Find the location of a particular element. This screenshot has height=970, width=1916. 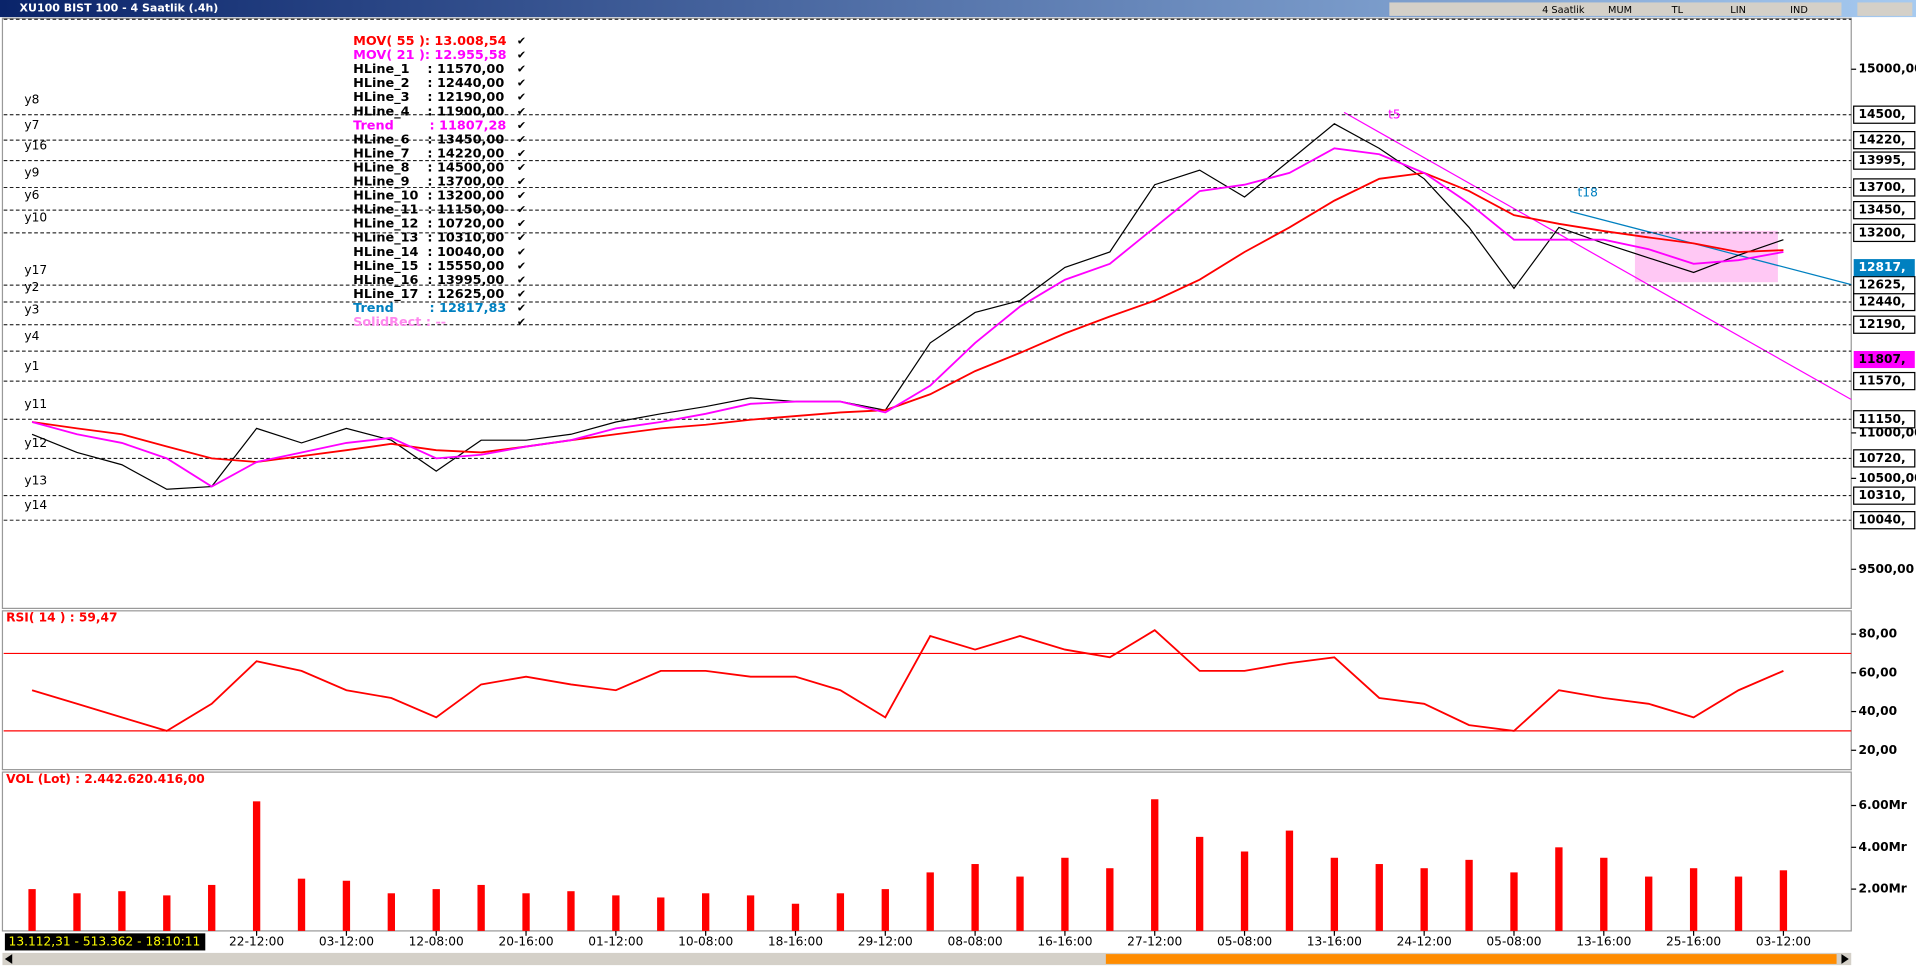

axis-box-label: 13700, is located at coordinates (1882, 187).